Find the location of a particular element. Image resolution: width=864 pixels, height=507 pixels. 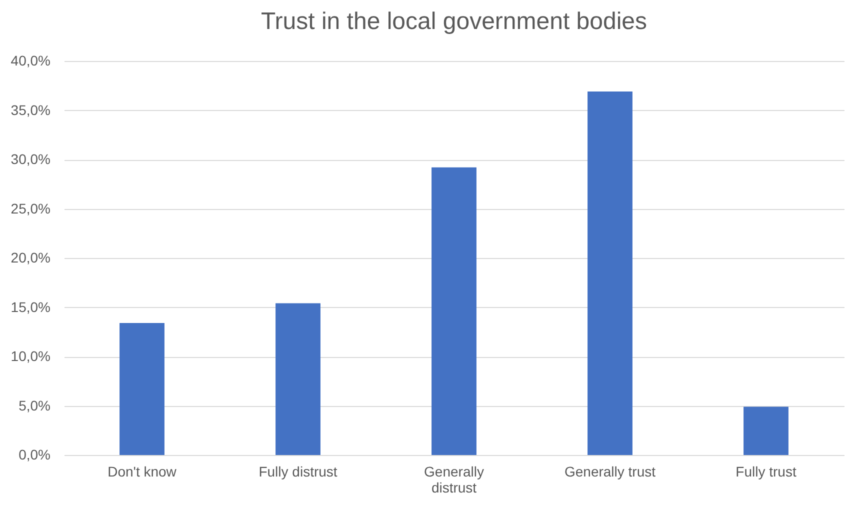

y-tick-label: 40,0% is located at coordinates (30, 60).